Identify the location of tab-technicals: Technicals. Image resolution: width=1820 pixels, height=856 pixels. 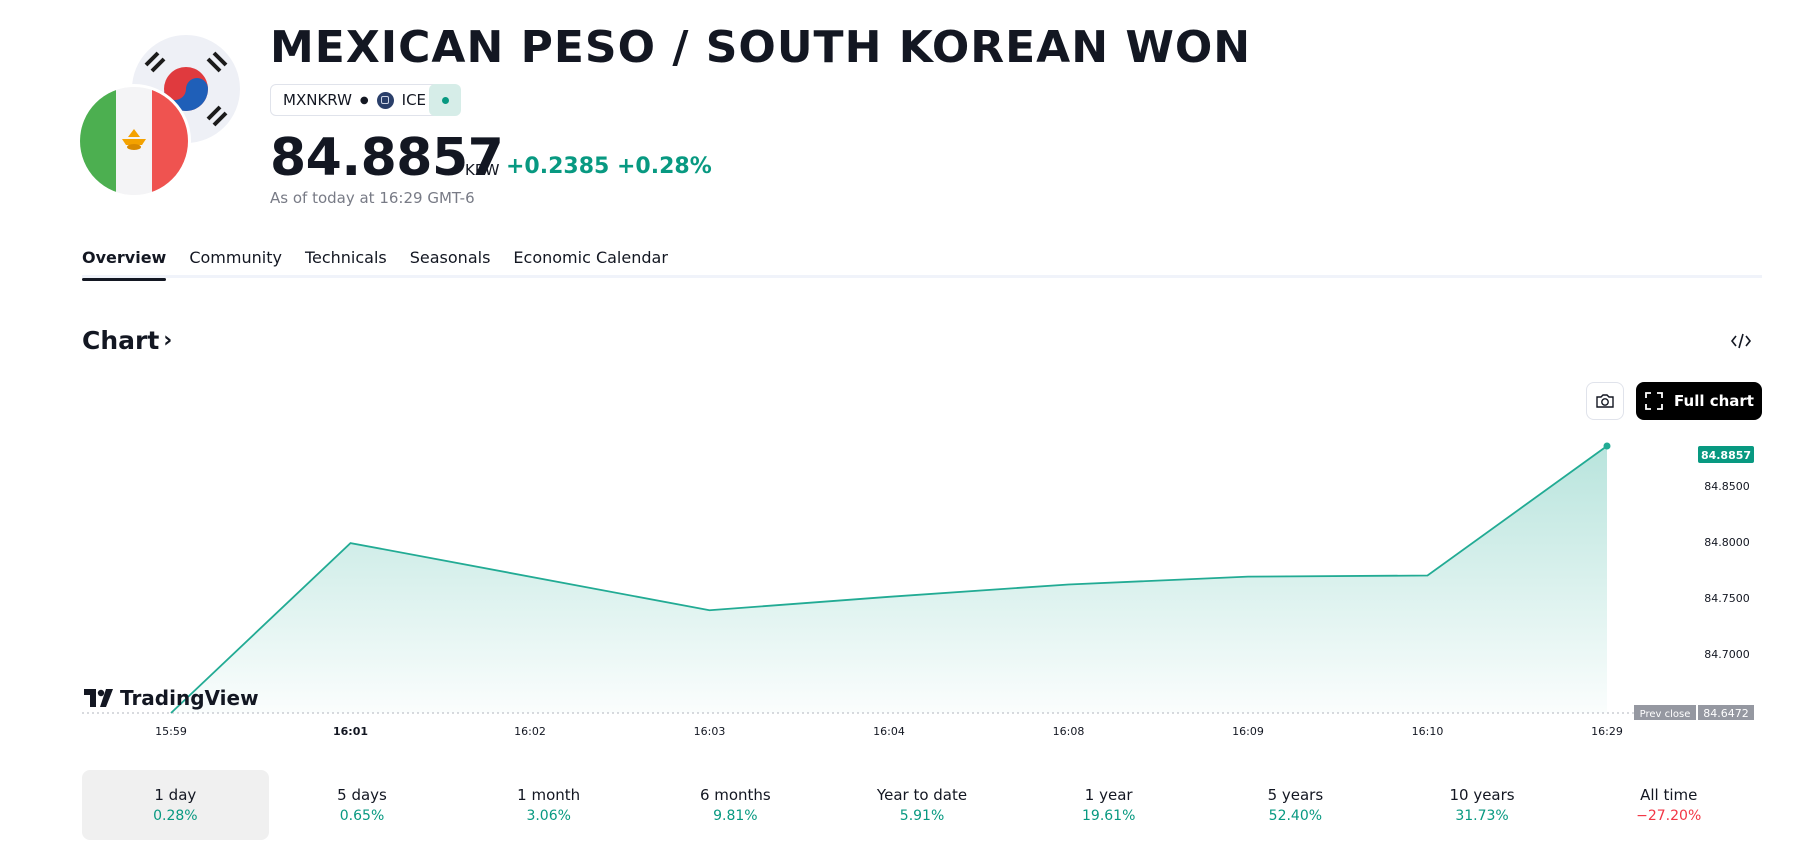
(345, 257).